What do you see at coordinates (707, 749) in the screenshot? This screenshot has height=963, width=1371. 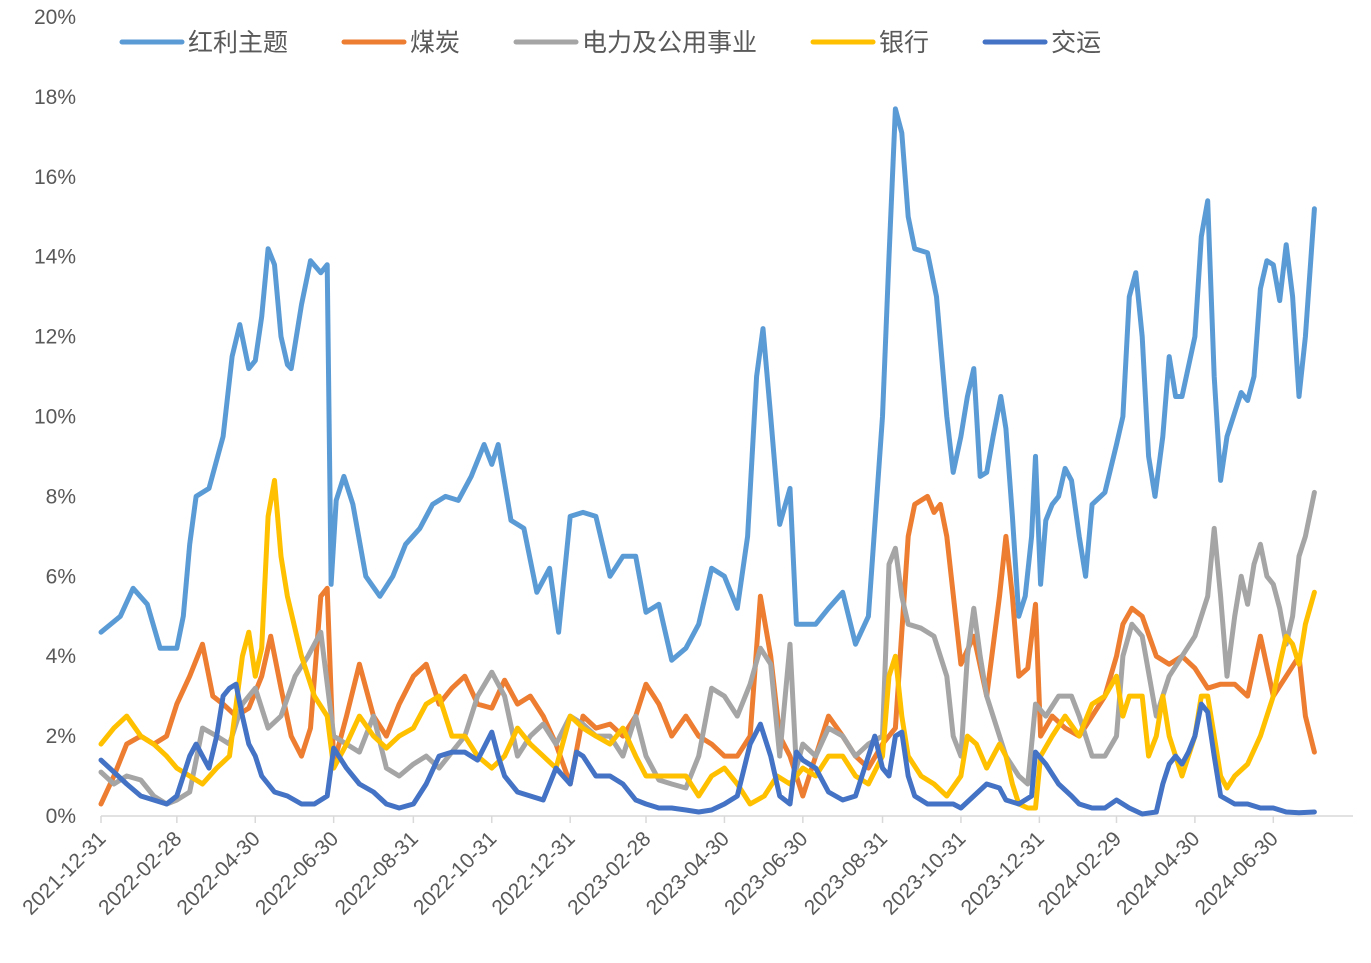 I see `series-line` at bounding box center [707, 749].